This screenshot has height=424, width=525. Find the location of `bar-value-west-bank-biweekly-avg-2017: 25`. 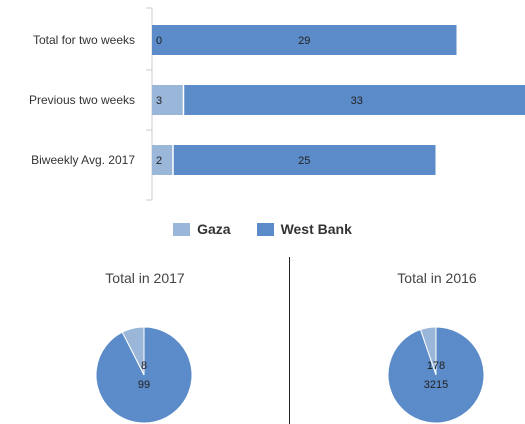

bar-value-west-bank-biweekly-avg-2017: 25 is located at coordinates (304, 161).